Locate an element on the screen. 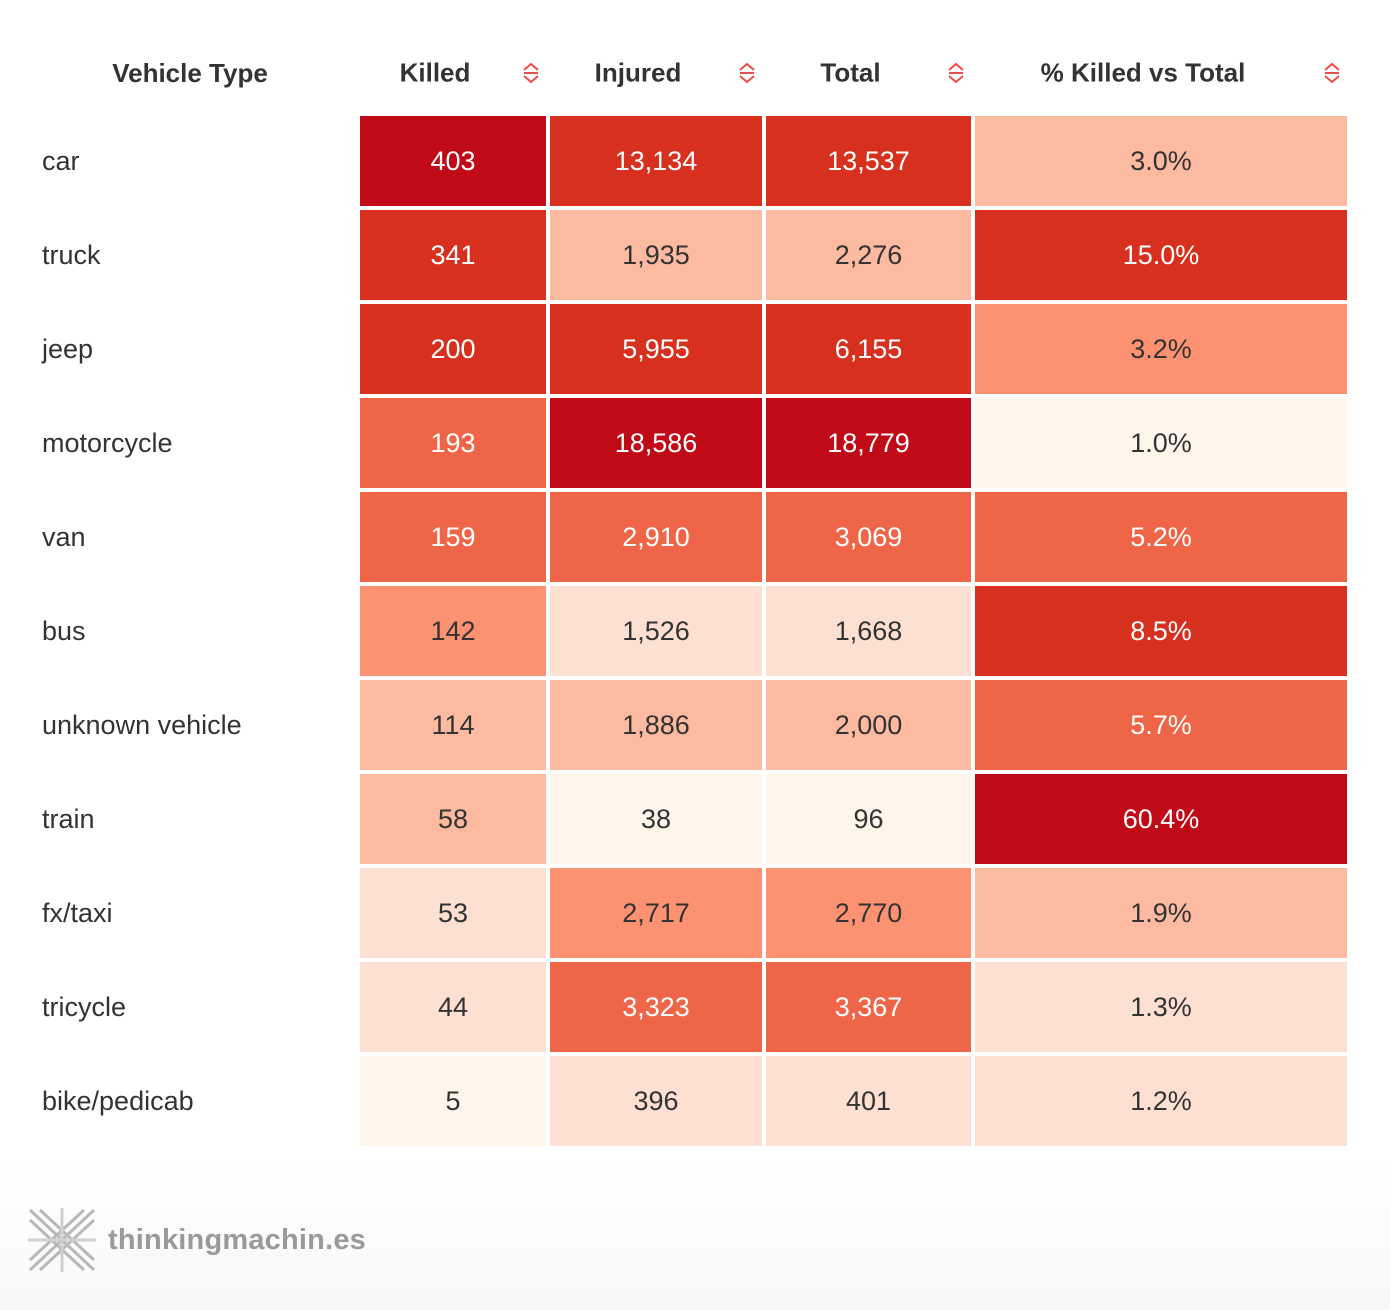 Image resolution: width=1390 pixels, height=1310 pixels. pct-killed-cell: 60.4% is located at coordinates (1161, 819).